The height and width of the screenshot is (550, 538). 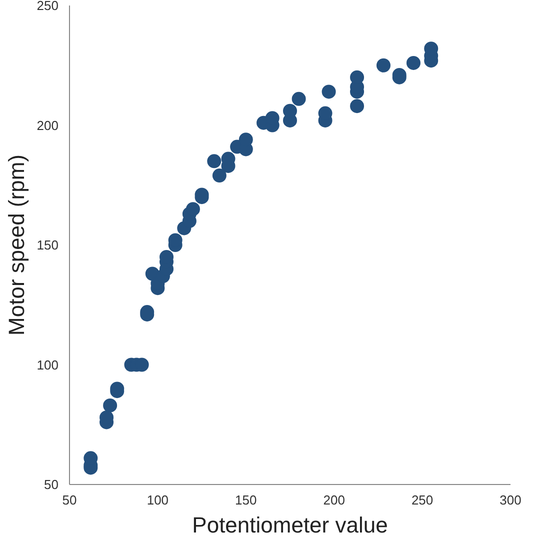 What do you see at coordinates (290, 525) in the screenshot?
I see `x-axis-title: Potentiometer value` at bounding box center [290, 525].